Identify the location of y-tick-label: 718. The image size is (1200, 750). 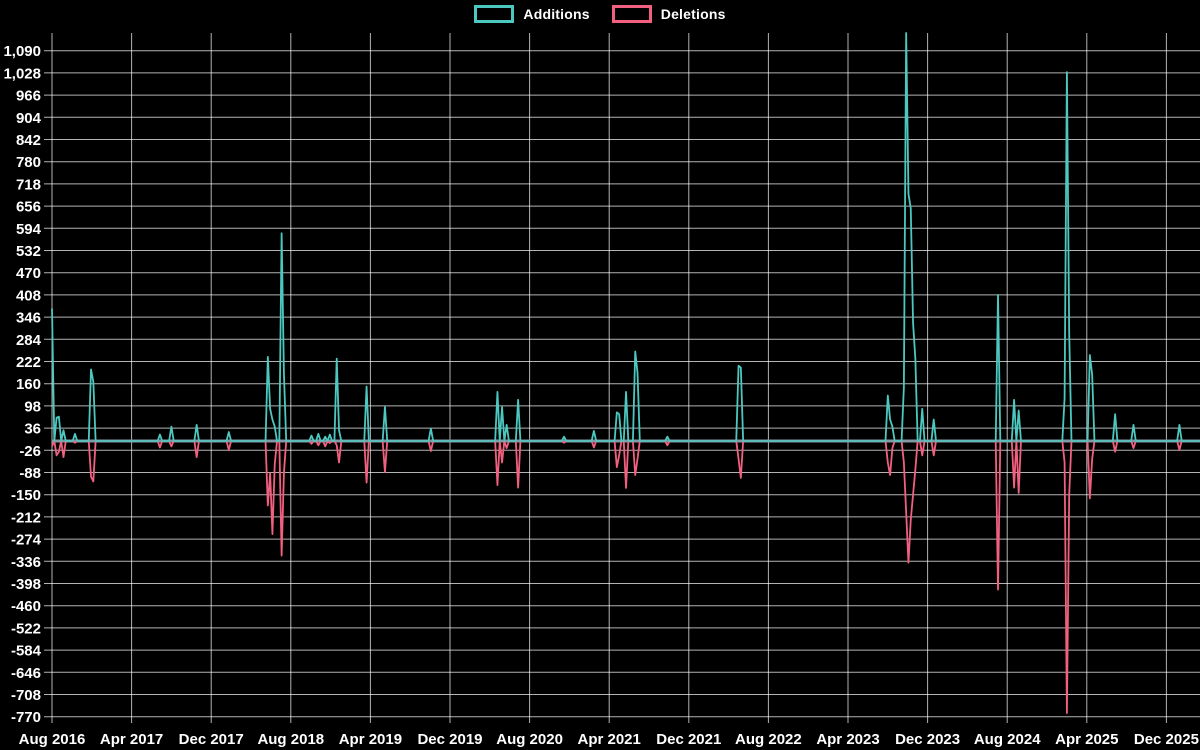
(28, 184).